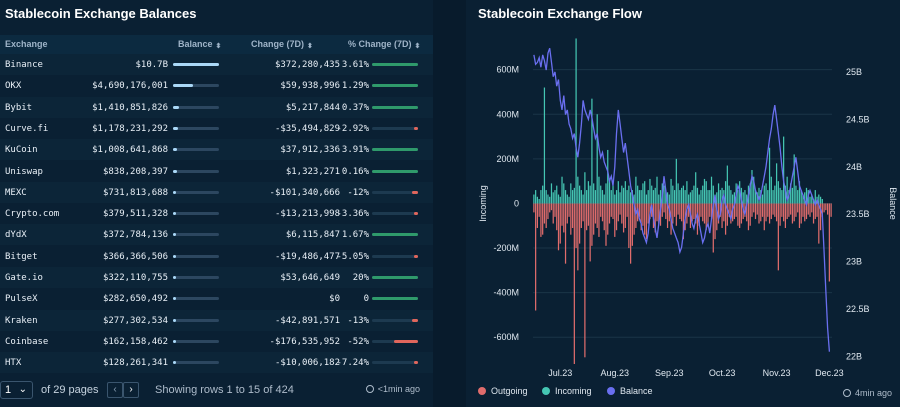 This screenshot has width=900, height=407. What do you see at coordinates (312, 235) in the screenshot?
I see `change-value: $6,115,847` at bounding box center [312, 235].